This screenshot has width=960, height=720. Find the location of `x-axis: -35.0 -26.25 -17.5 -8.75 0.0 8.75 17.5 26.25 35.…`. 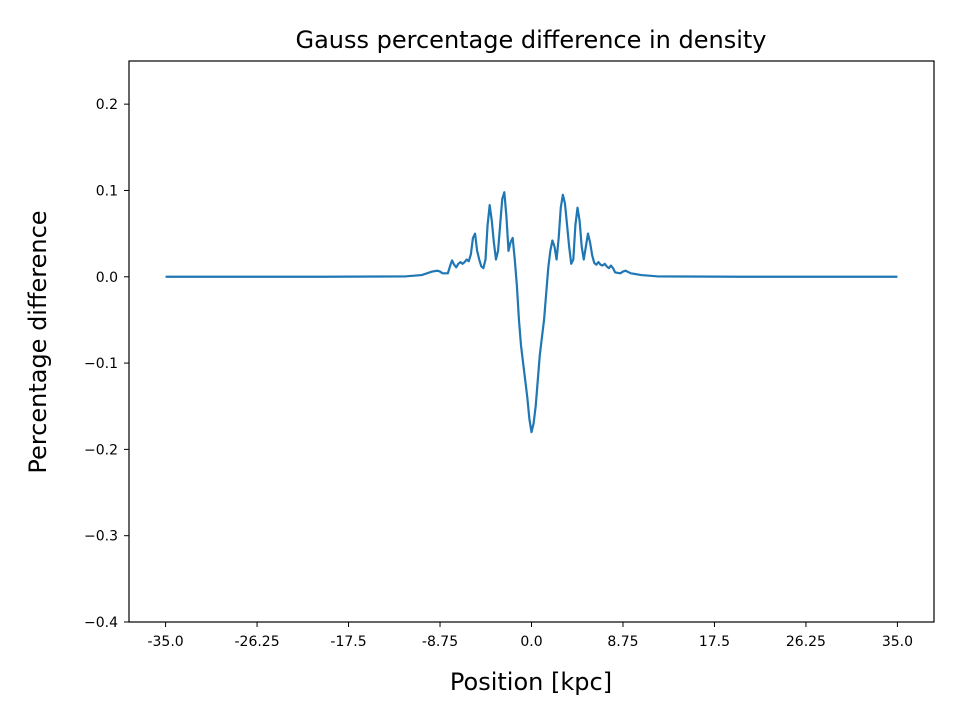

x-axis: -35.0 -26.25 -17.5 -8.75 0.0 8.75 17.5 26.25 35.… is located at coordinates (530, 636).